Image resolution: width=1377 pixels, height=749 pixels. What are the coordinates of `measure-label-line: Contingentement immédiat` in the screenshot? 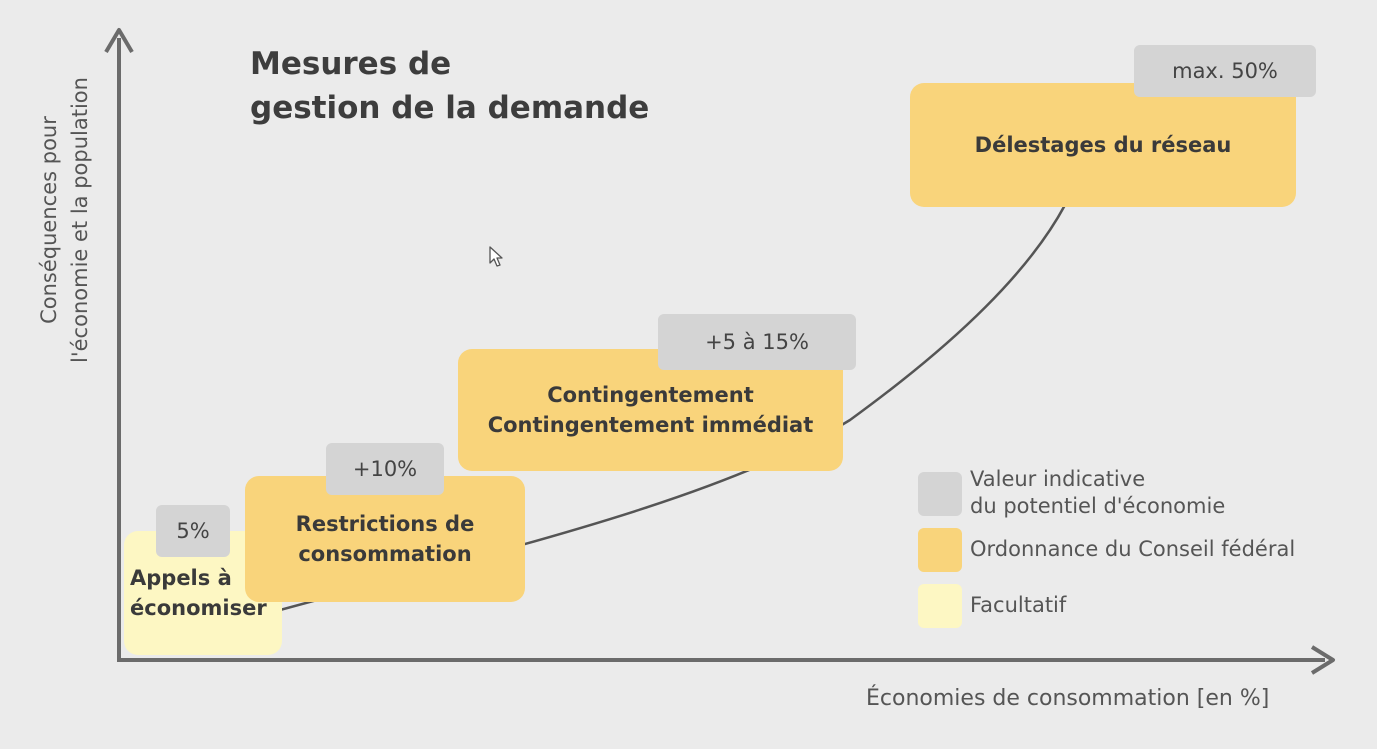 It's located at (650, 425).